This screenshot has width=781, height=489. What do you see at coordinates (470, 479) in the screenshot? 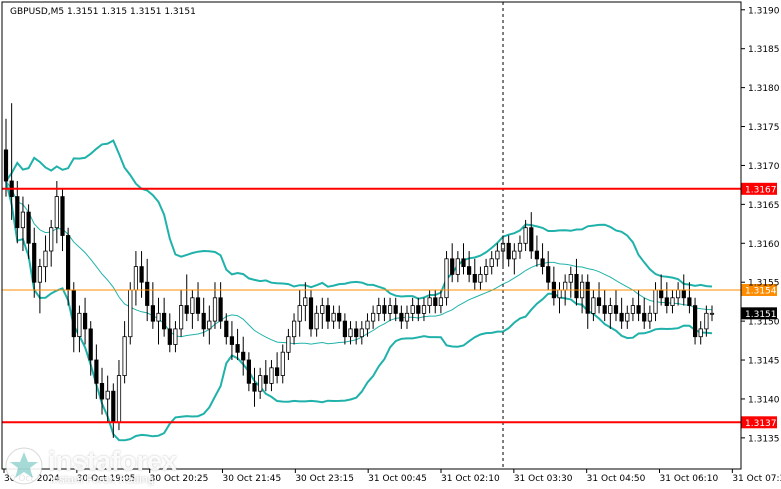
I see `x-tick-label: 31 Oct 02:10` at bounding box center [470, 479].